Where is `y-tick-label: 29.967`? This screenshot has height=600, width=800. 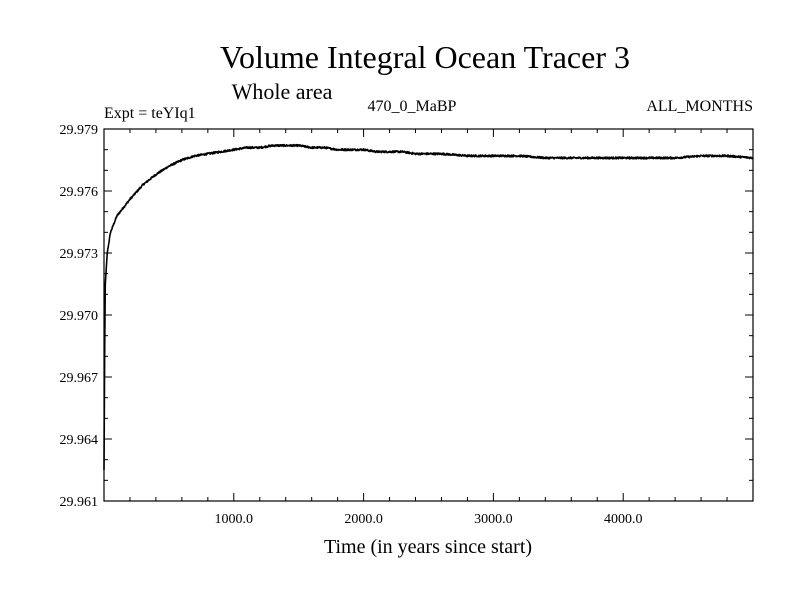 y-tick-label: 29.967 is located at coordinates (79, 378).